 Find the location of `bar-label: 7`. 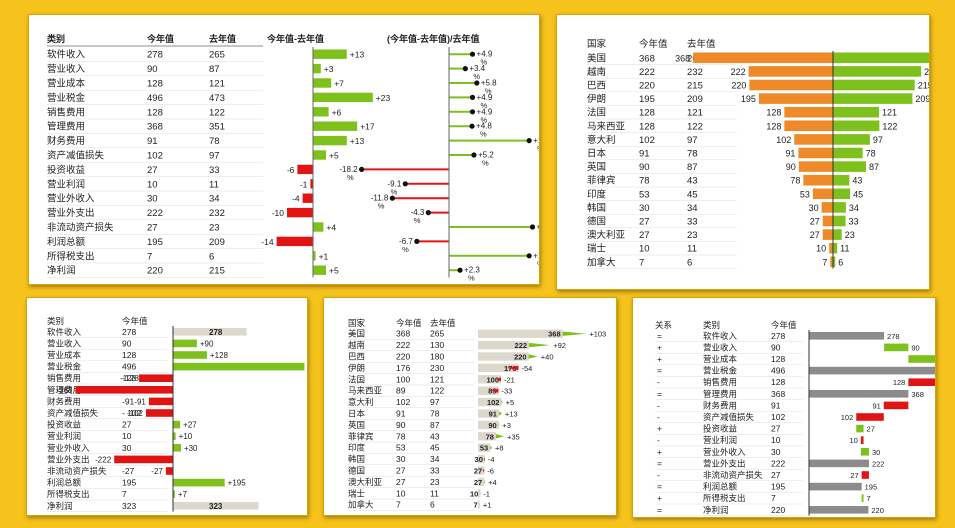

bar-label: 7 is located at coordinates (869, 498).